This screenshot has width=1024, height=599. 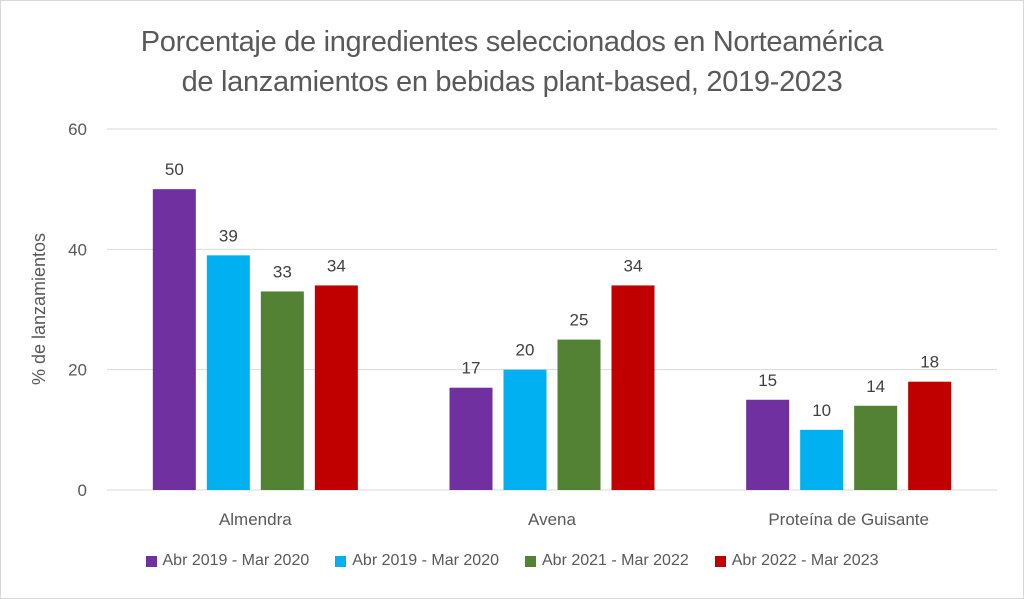 I want to click on data-label: 14, so click(x=875, y=386).